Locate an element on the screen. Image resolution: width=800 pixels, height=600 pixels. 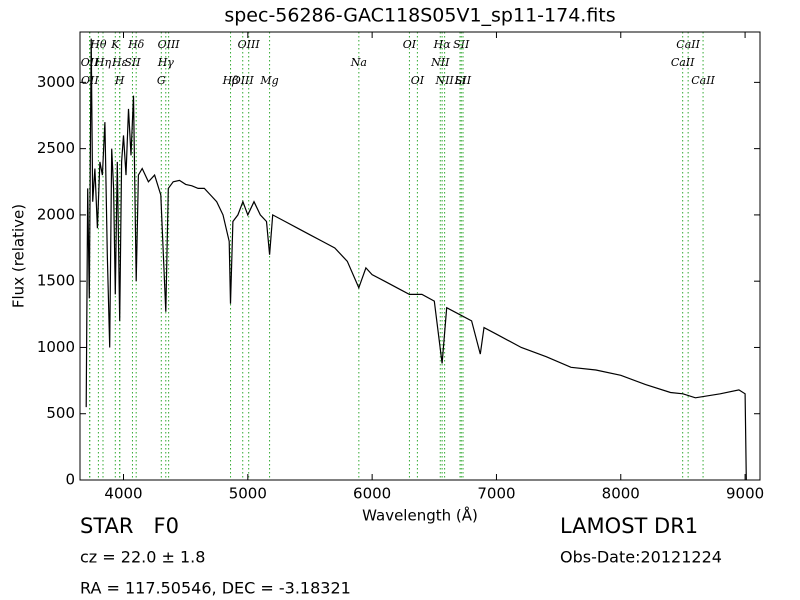
y-tick-label: 0 is located at coordinates (70, 480).